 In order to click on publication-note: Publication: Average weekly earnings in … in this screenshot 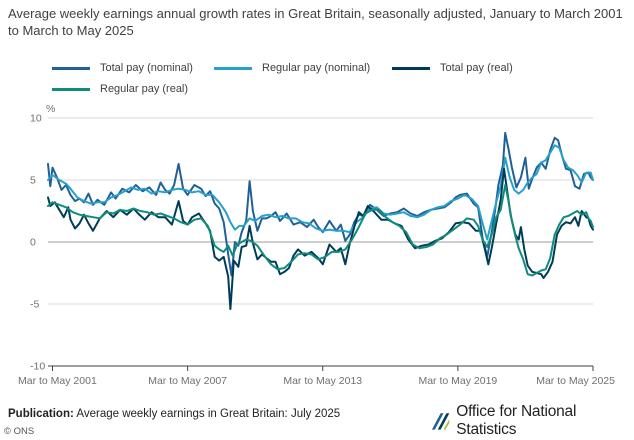, I will do `click(174, 414)`.